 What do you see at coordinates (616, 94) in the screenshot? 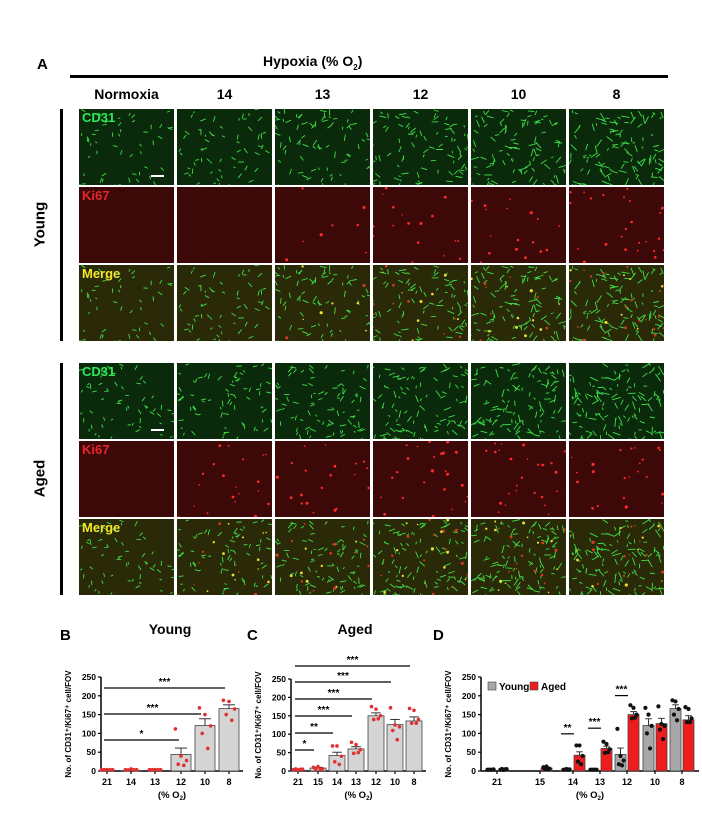
I see `column-header-8: 8` at bounding box center [616, 94].